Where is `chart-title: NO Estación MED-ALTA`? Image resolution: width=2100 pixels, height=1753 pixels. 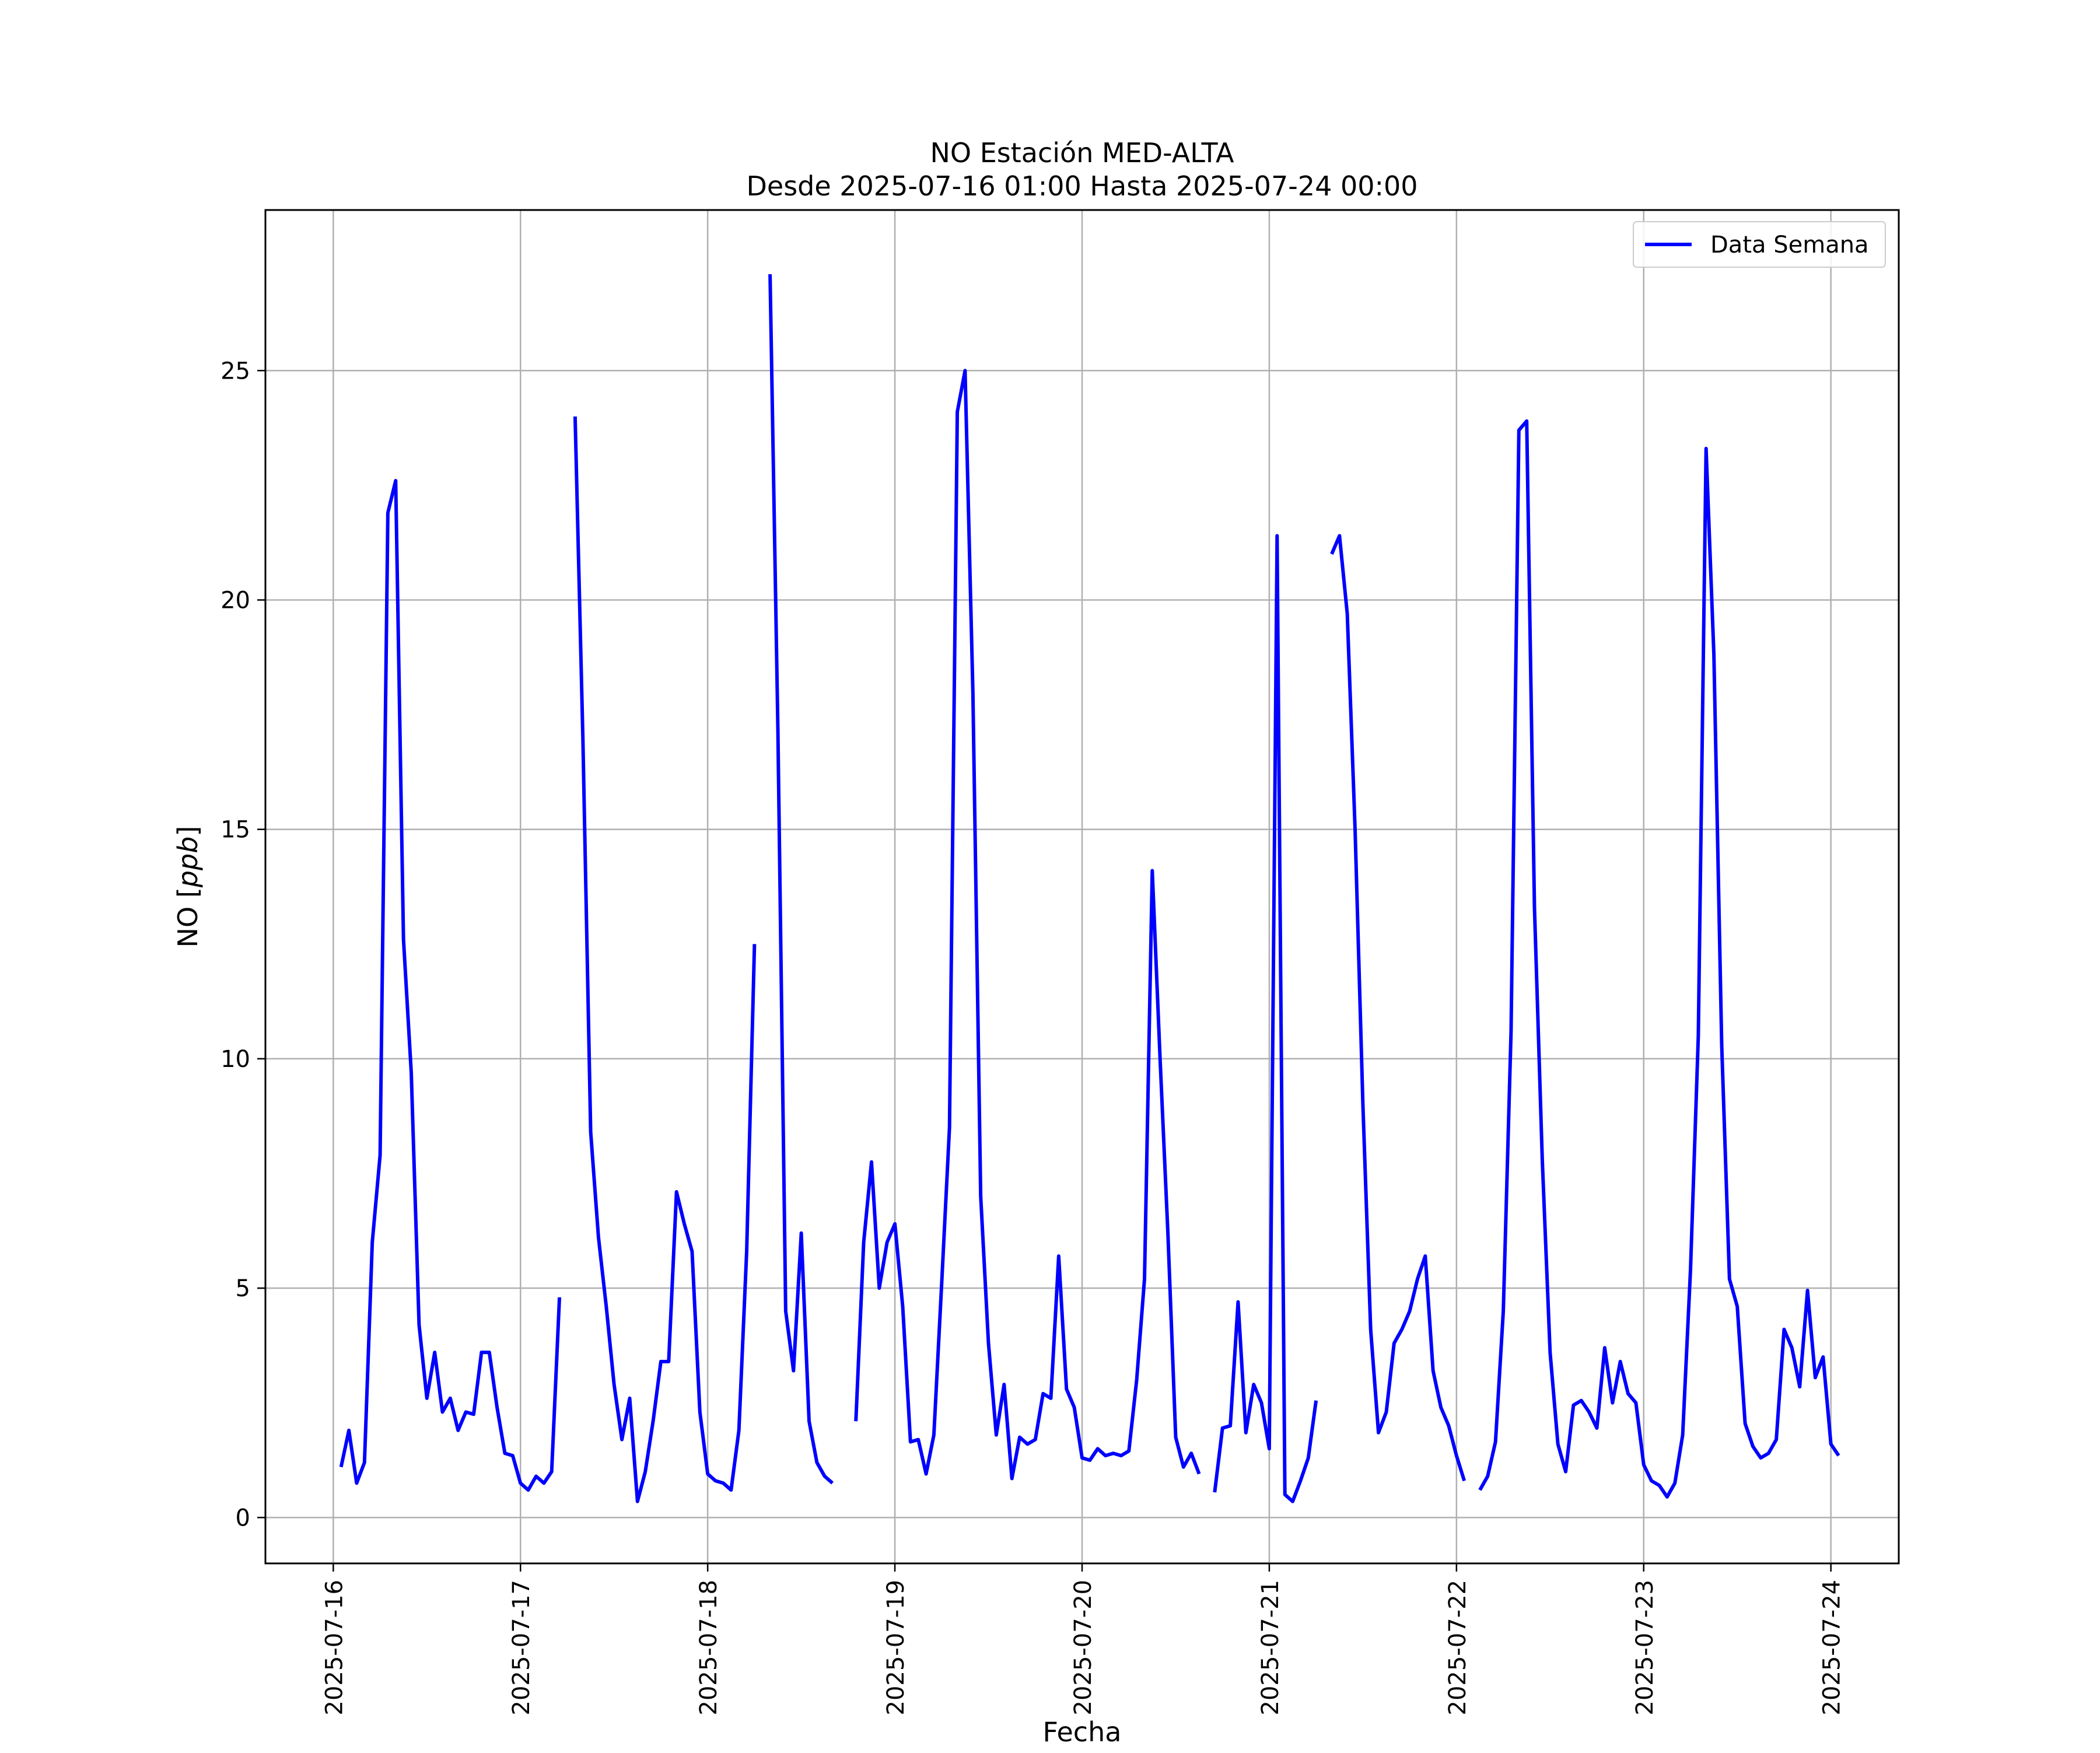 chart-title: NO Estación MED-ALTA is located at coordinates (1082, 153).